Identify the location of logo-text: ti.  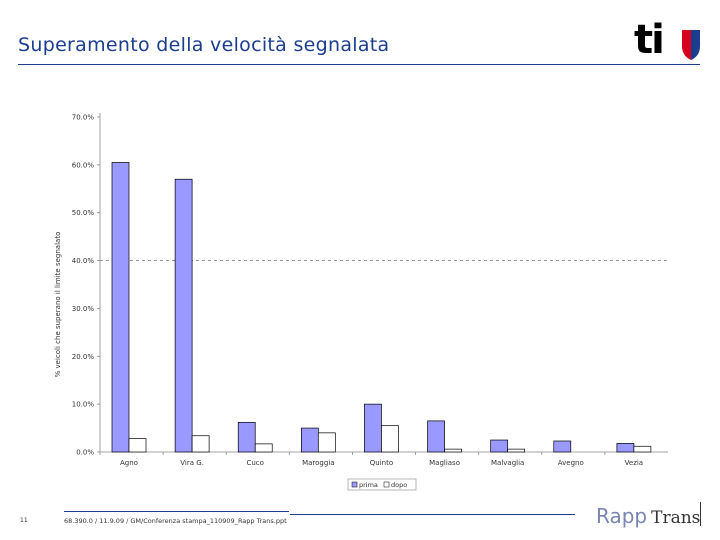
(649, 40).